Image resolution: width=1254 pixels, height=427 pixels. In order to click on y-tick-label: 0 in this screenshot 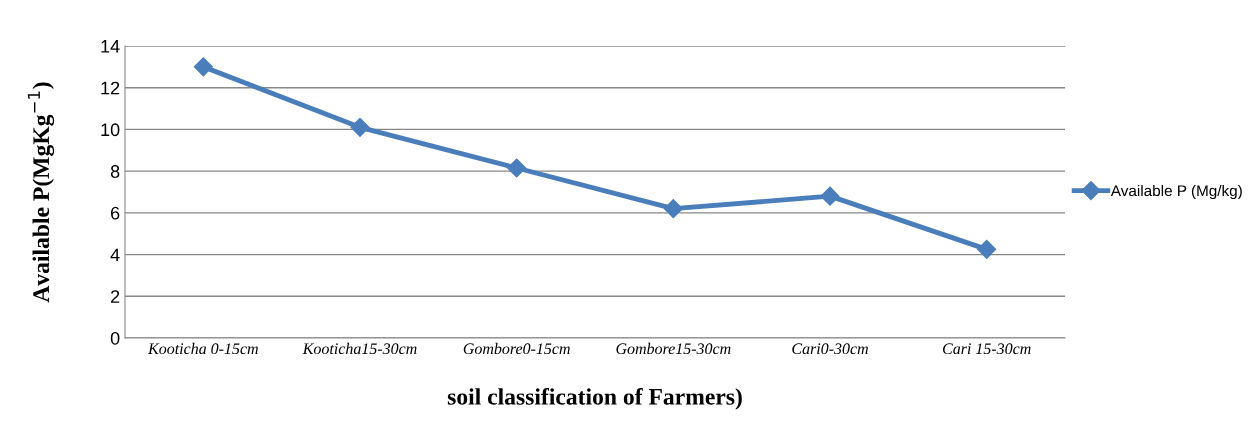, I will do `click(115, 338)`.